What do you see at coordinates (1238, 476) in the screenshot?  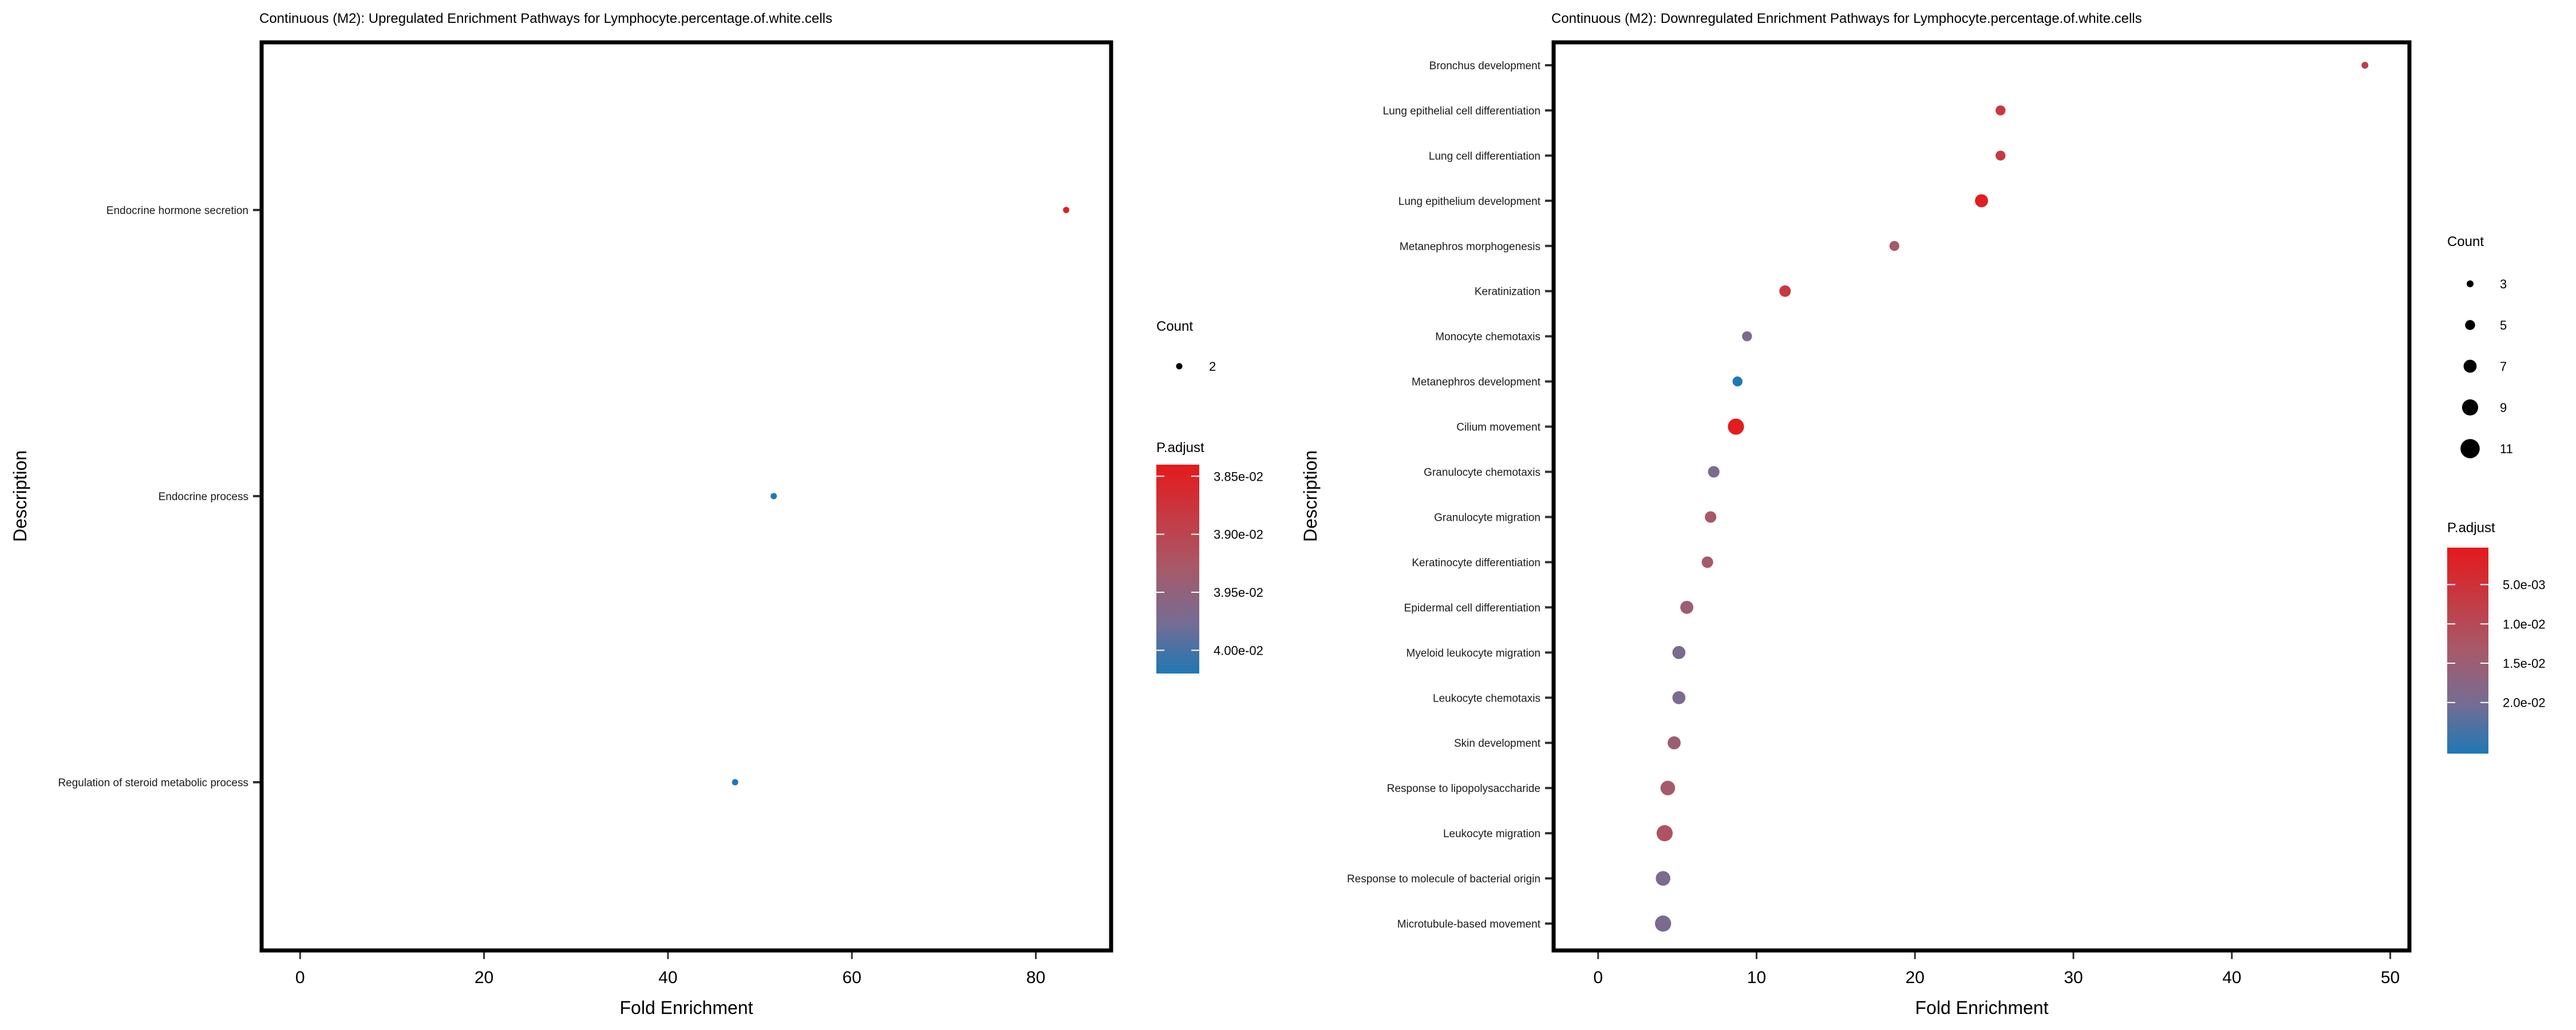 I see `colorbar-label: 3.85e-02` at bounding box center [1238, 476].